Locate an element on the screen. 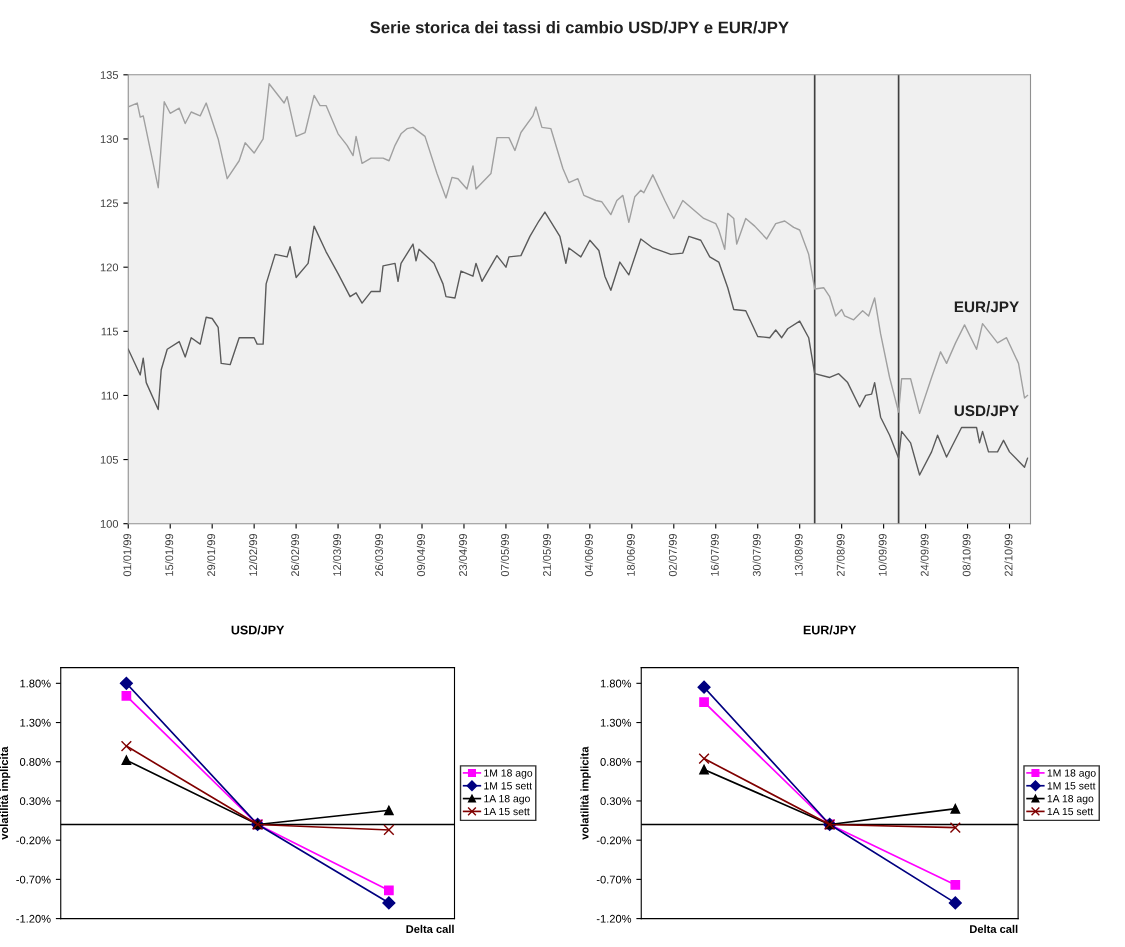  x-tick-label: 01/01/99 is located at coordinates (127, 555).